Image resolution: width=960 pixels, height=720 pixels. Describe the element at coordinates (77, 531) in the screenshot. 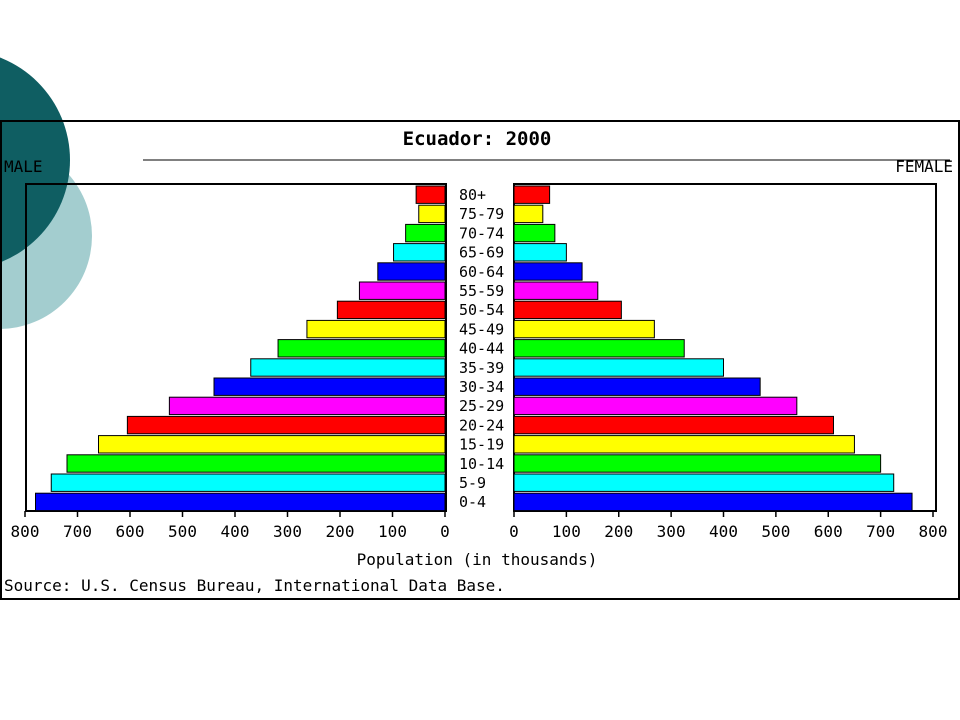

I see `male-tick-label-700: 700` at that location.